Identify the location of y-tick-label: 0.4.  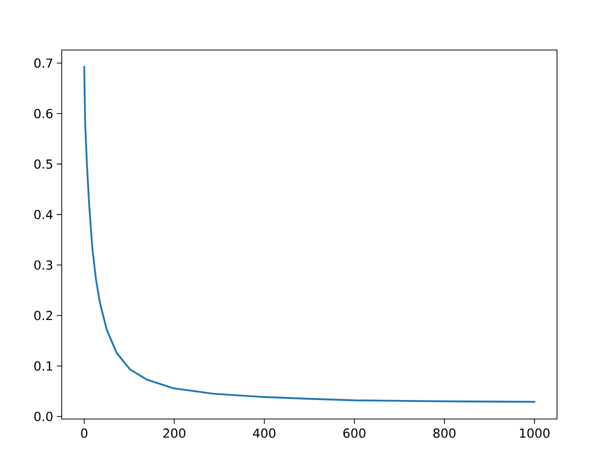
(43, 215).